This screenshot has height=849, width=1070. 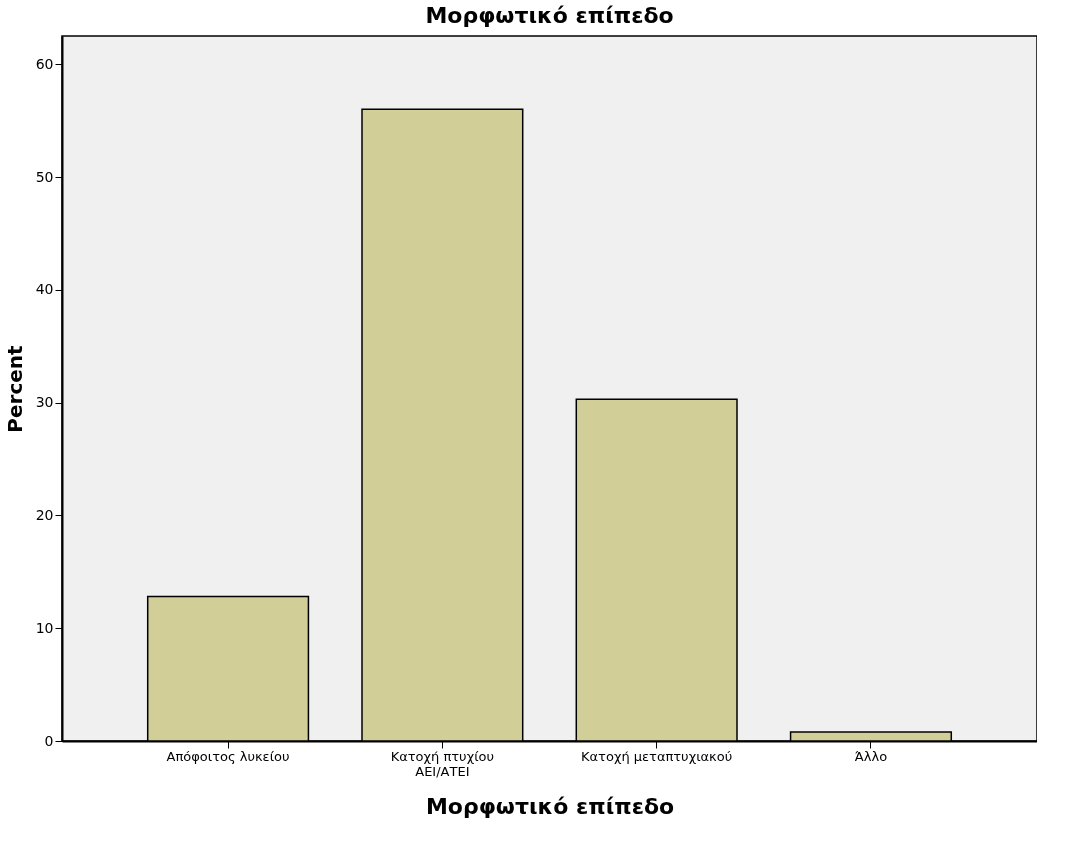 What do you see at coordinates (871, 756) in the screenshot?
I see `x-tick-label: Άλλο` at bounding box center [871, 756].